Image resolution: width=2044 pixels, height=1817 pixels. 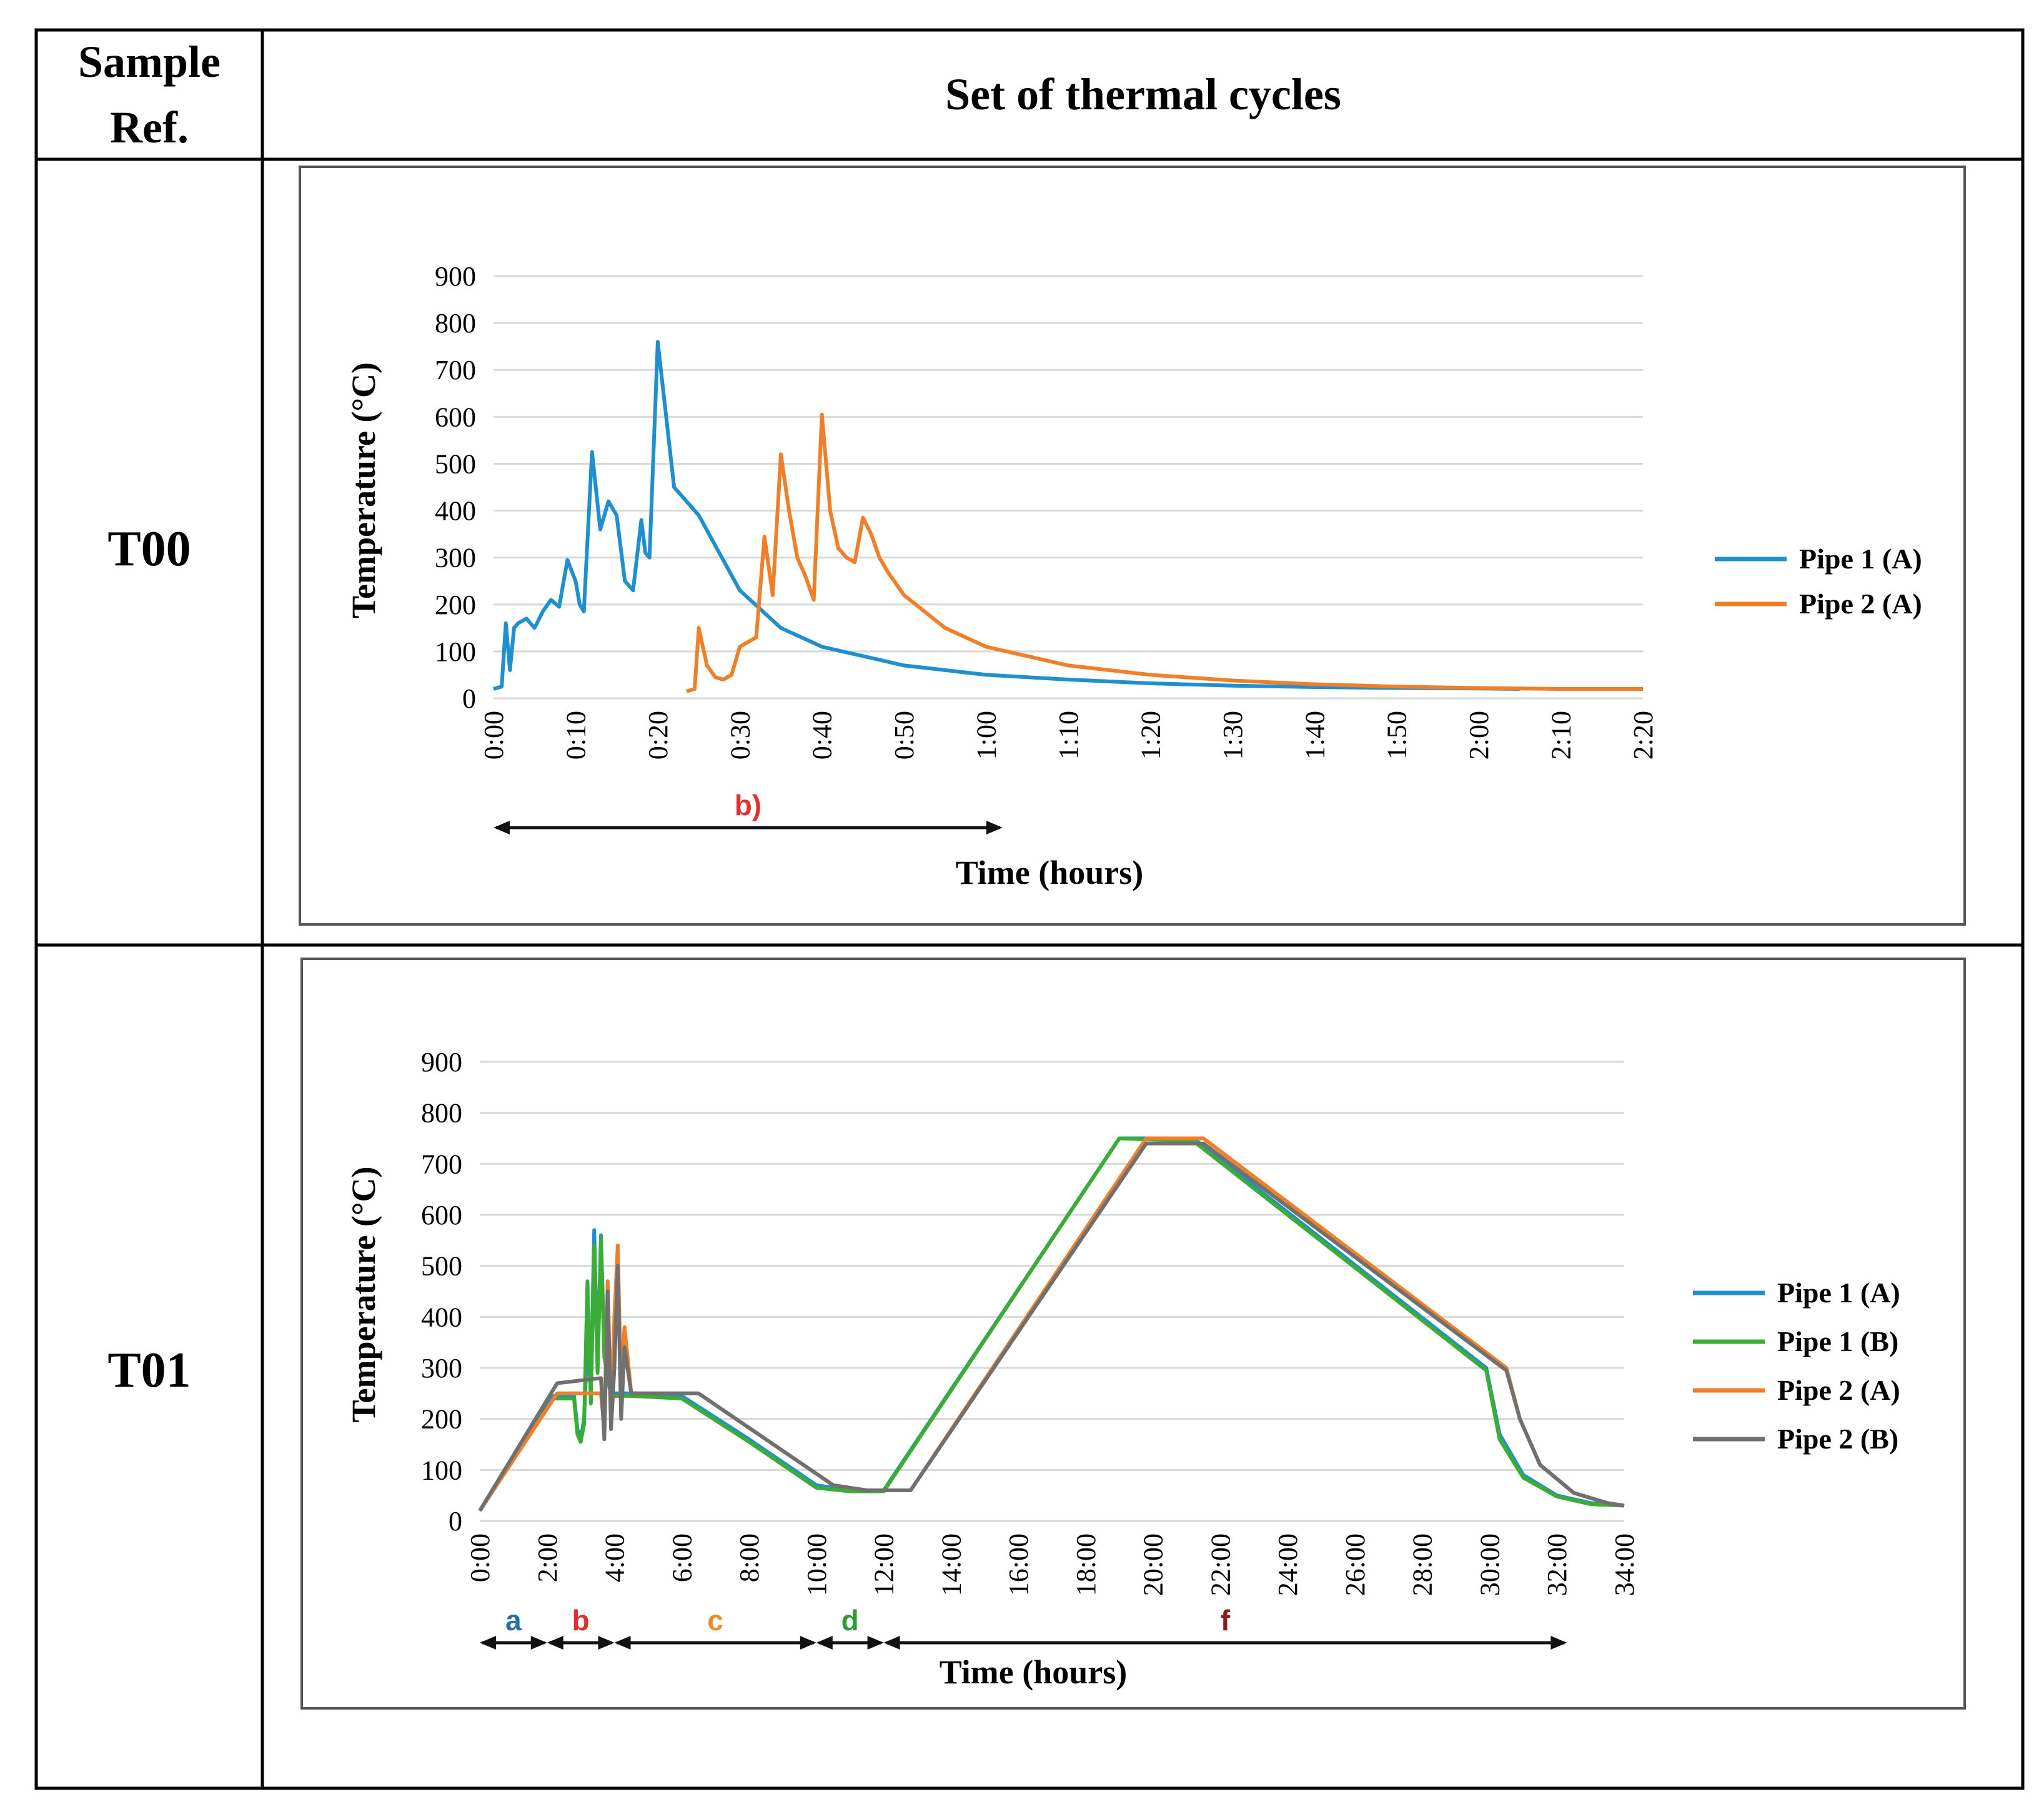 What do you see at coordinates (1068, 736) in the screenshot?
I see `x-tick-label: 1:10` at bounding box center [1068, 736].